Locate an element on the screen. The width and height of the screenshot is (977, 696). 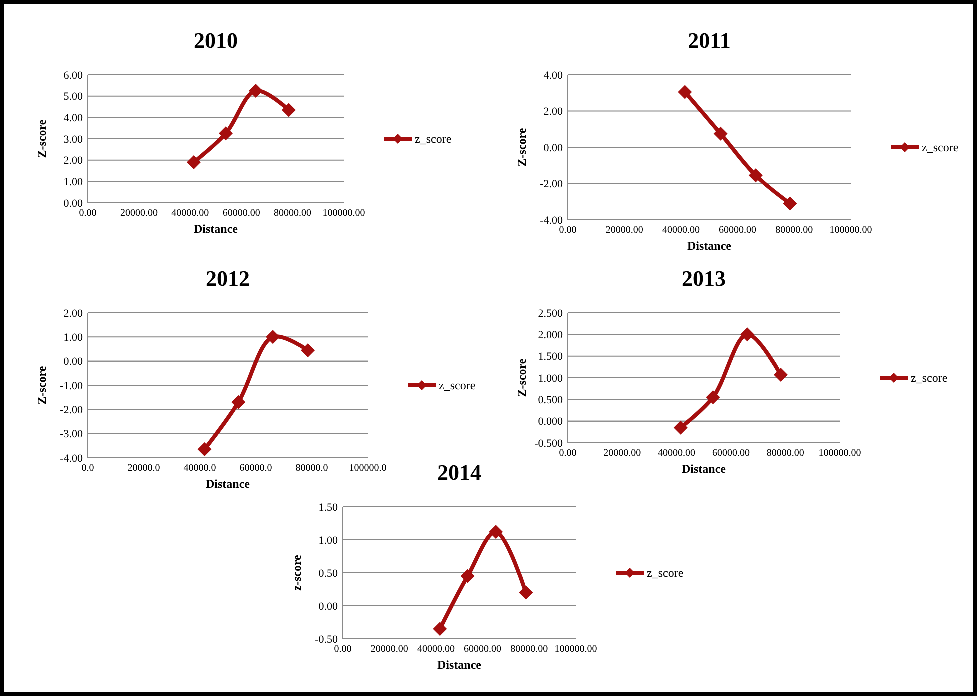
chart-title: 2011 is located at coordinates (709, 40).